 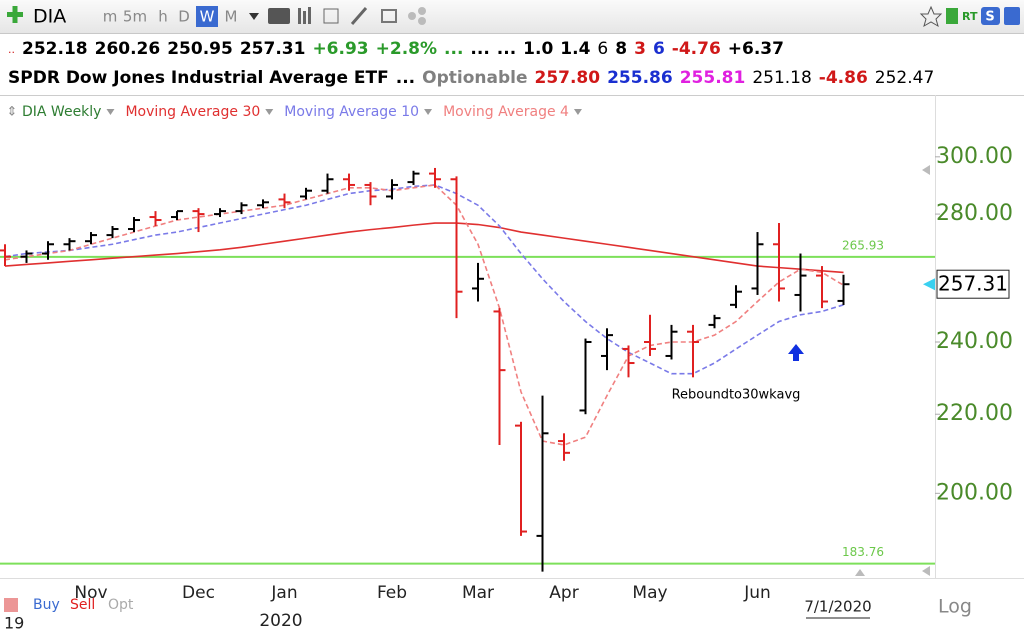 What do you see at coordinates (198, 593) in the screenshot?
I see `x-tick-label: Dec` at bounding box center [198, 593].